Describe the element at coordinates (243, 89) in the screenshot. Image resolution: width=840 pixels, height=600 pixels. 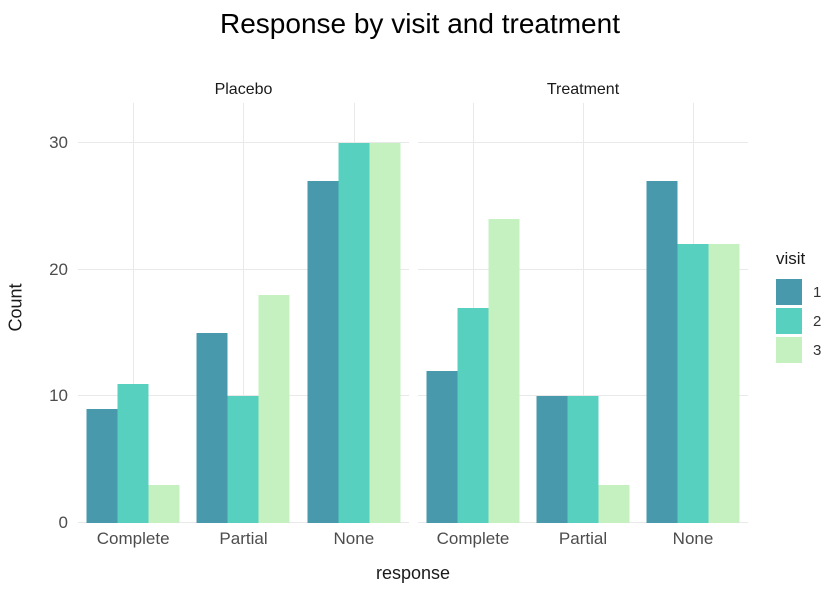
I see `facet-strip-placebo: Placebo` at that location.